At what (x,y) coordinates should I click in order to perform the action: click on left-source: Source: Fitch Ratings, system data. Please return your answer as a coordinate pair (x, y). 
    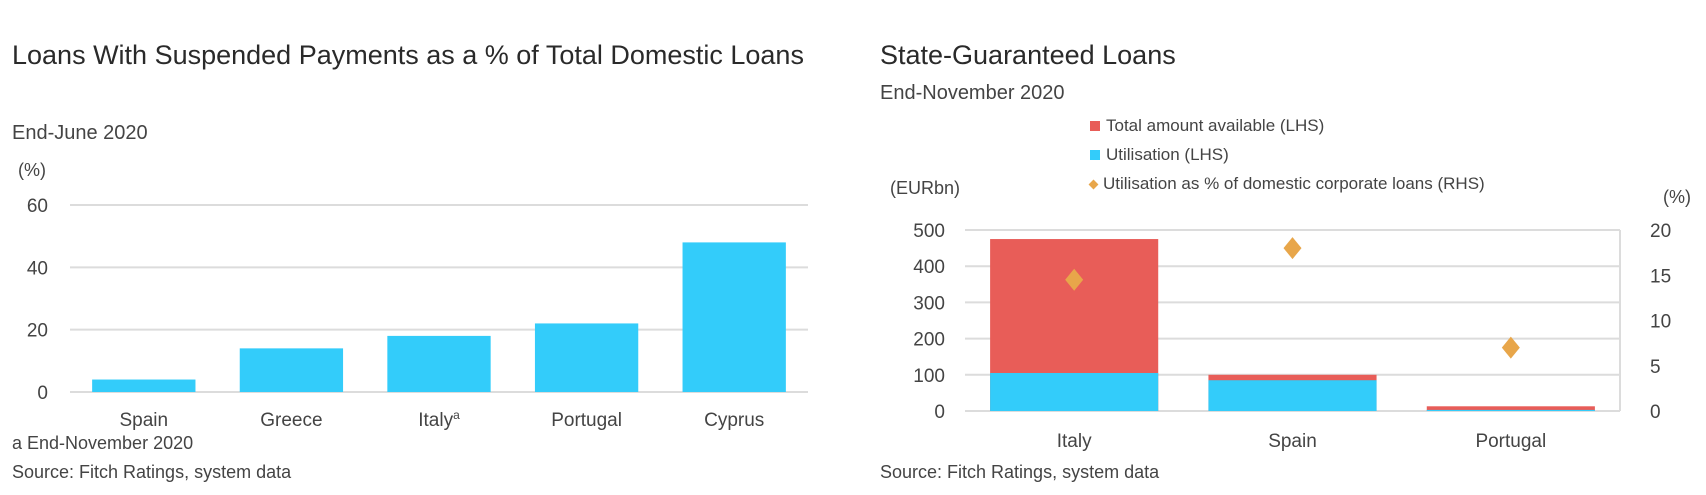
    Looking at the image, I should click on (152, 472).